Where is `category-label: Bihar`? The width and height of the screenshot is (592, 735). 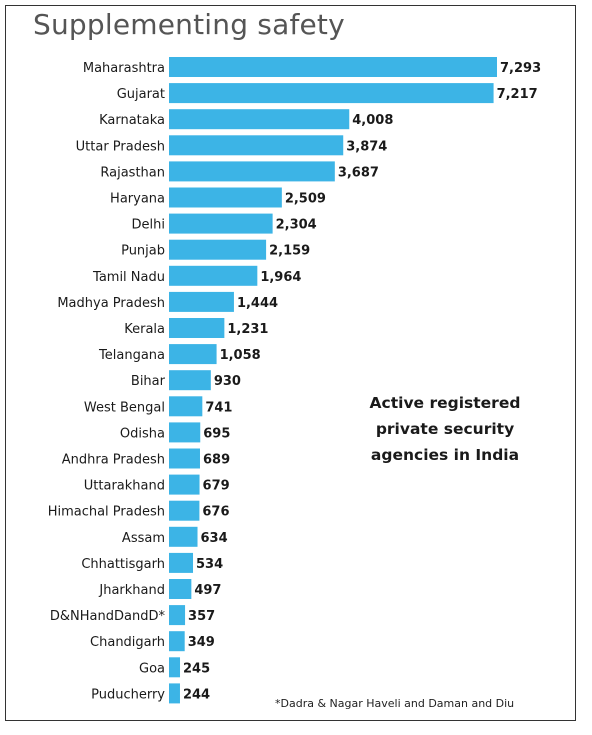
category-label: Bihar is located at coordinates (148, 381).